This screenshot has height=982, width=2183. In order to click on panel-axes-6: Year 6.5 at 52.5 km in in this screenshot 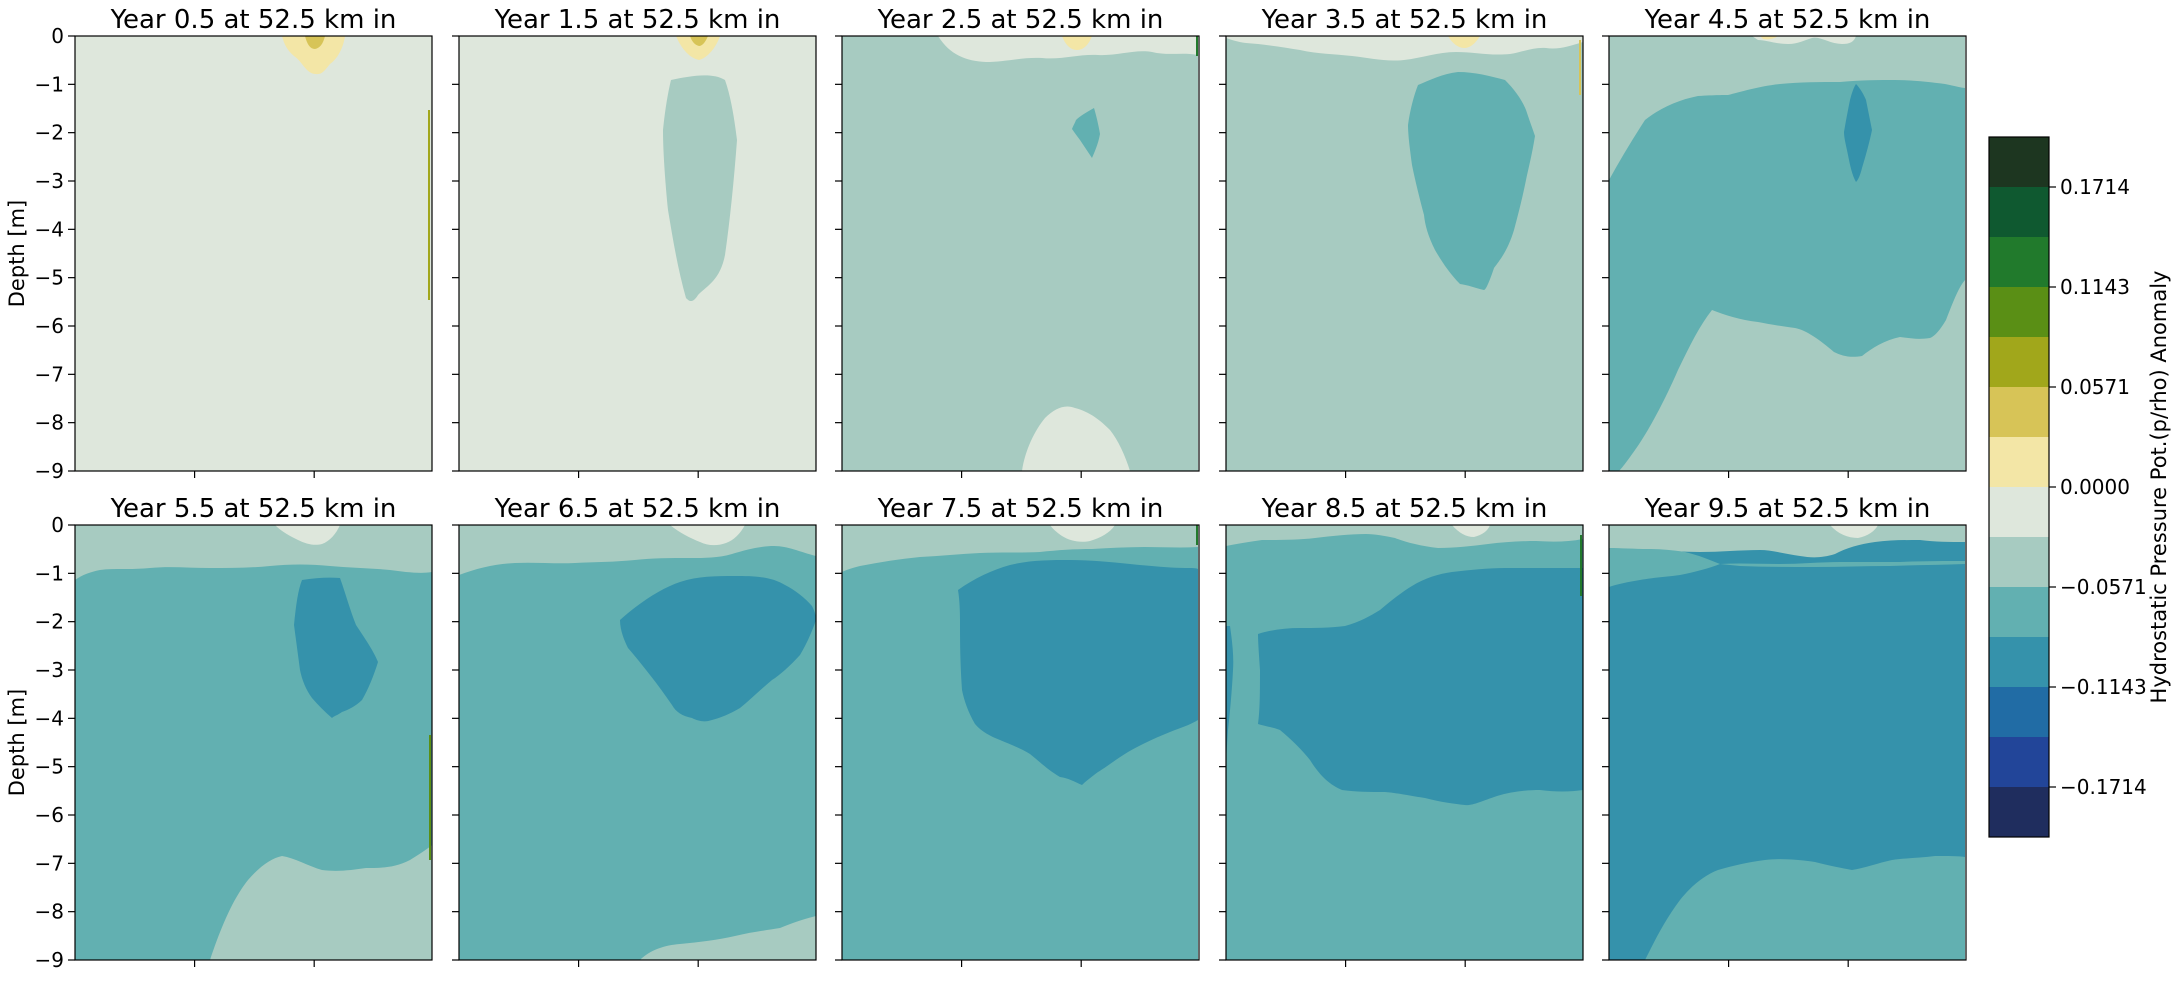, I will do `click(634, 730)`.